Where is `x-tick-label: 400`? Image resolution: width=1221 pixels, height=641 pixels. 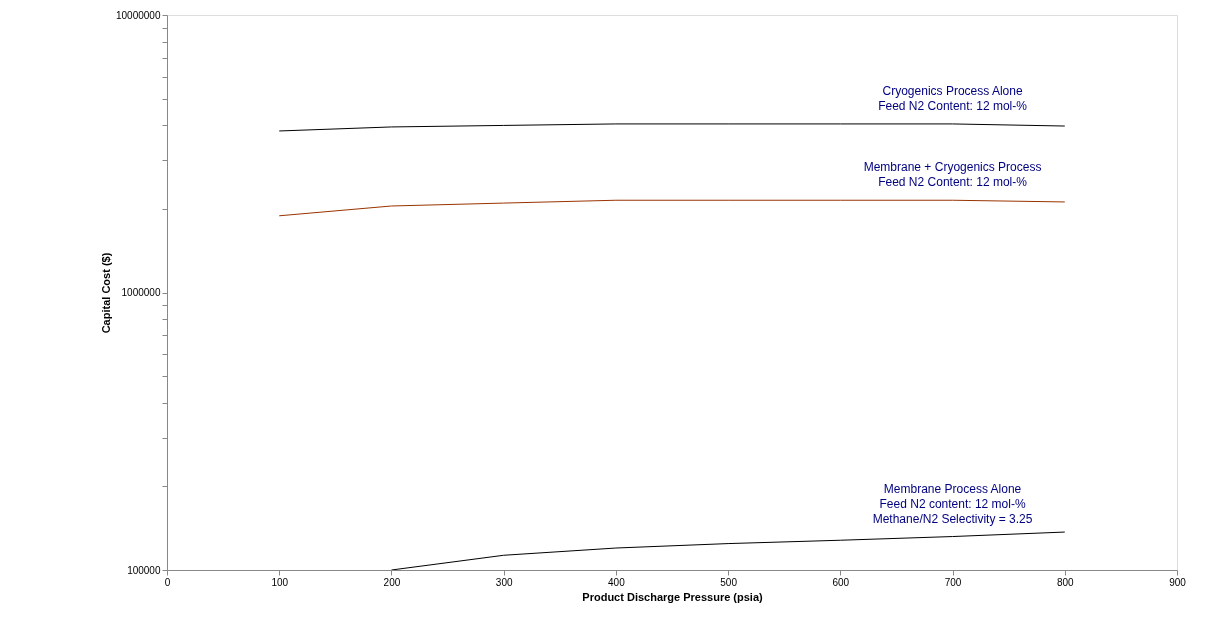 x-tick-label: 400 is located at coordinates (617, 582).